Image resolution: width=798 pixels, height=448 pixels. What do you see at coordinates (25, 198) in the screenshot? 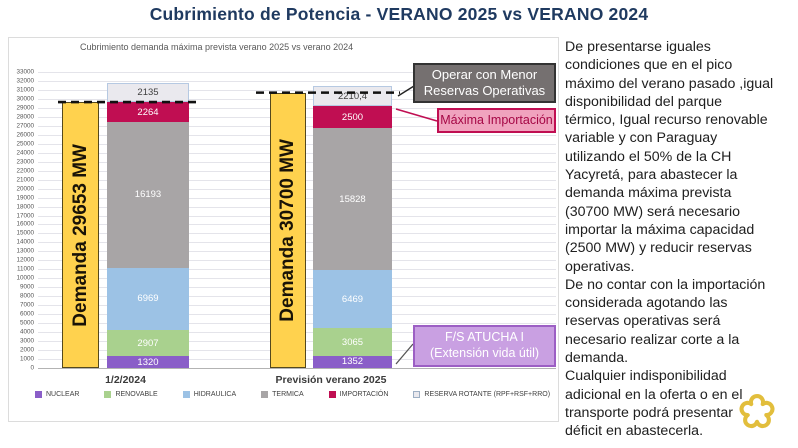
I see `y-tick-label: 19000` at bounding box center [25, 198].